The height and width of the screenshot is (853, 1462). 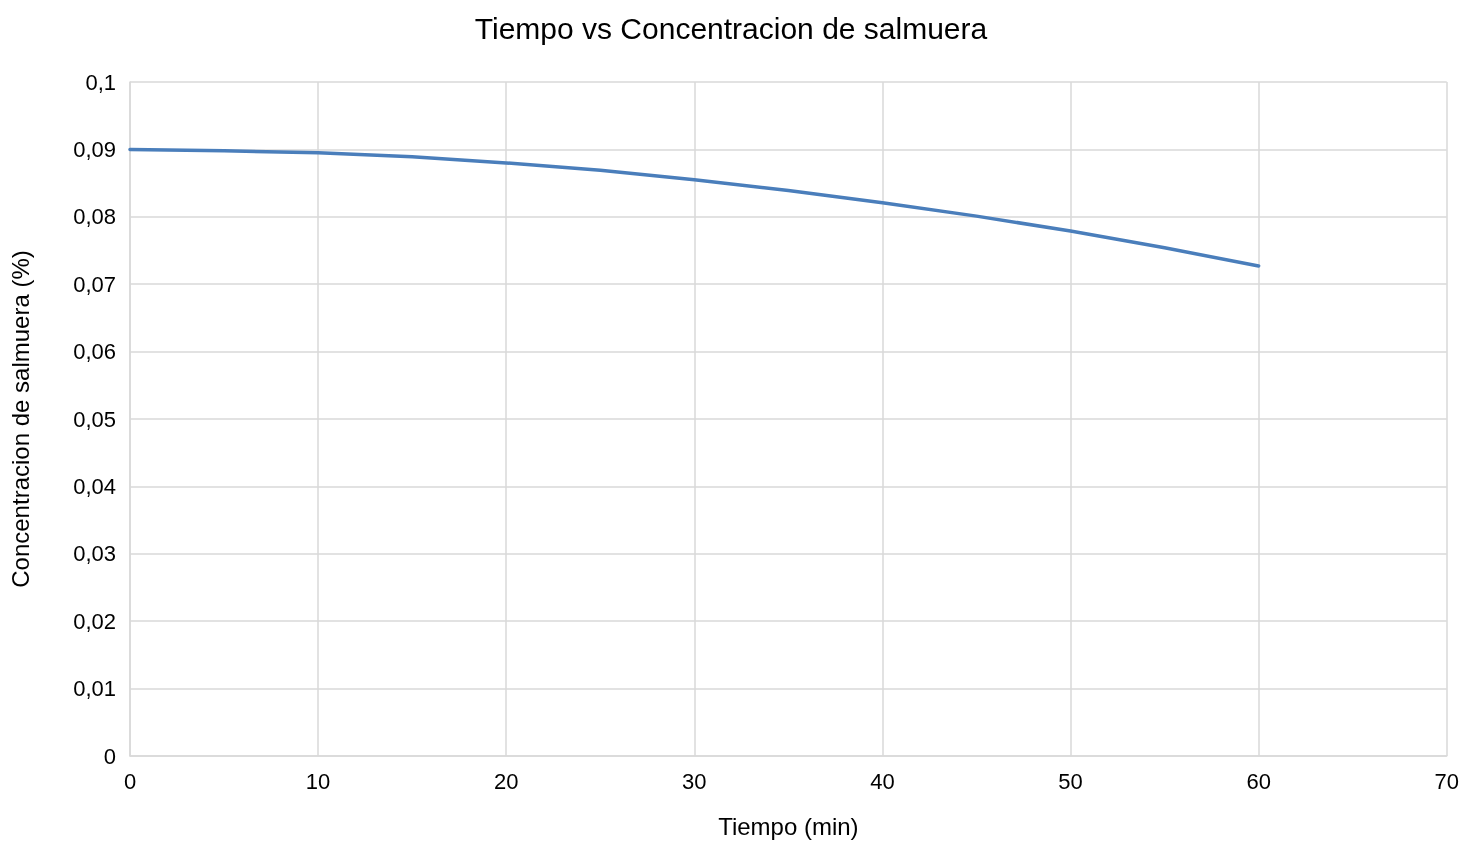 I want to click on y-tick-label: 0,07, so click(x=94, y=284).